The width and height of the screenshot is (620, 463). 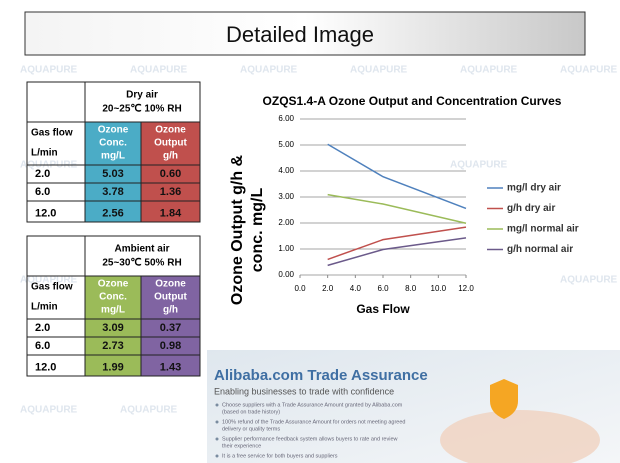 What do you see at coordinates (300, 34) in the screenshot?
I see `header-title: Detailed Image` at bounding box center [300, 34].